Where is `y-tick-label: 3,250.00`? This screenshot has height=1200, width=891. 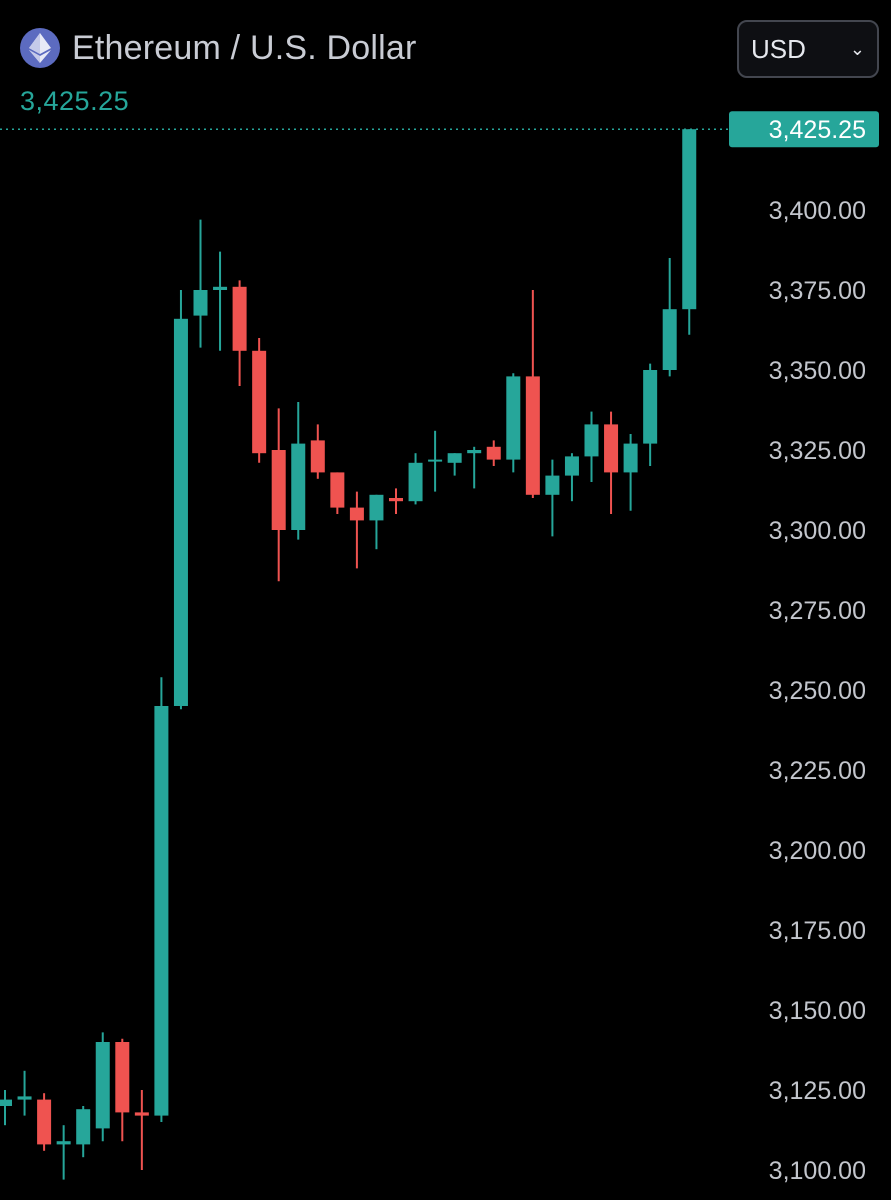
y-tick-label: 3,250.00 is located at coordinates (817, 691).